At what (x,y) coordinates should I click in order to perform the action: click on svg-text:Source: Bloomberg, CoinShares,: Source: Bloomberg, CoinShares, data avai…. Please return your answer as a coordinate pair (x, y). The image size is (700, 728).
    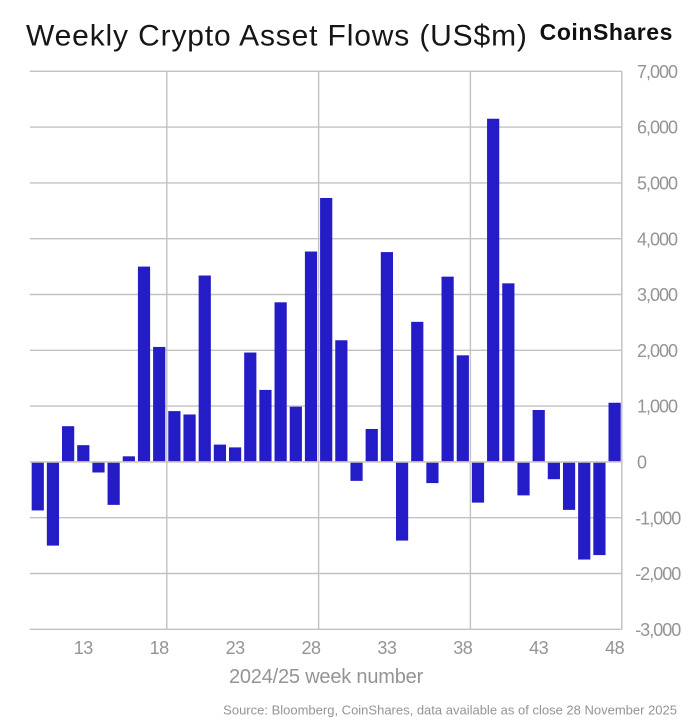
    Looking at the image, I should click on (450, 709).